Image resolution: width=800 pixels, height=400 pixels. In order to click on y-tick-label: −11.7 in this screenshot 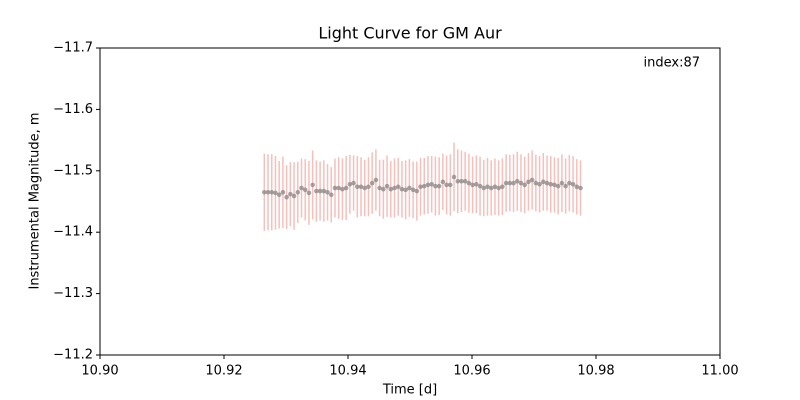, I will do `click(73, 48)`.